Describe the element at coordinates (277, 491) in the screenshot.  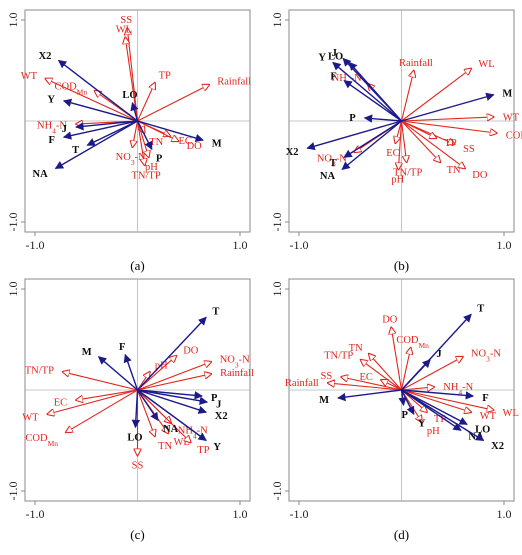
I see `y-tick-label: -1.0` at that location.